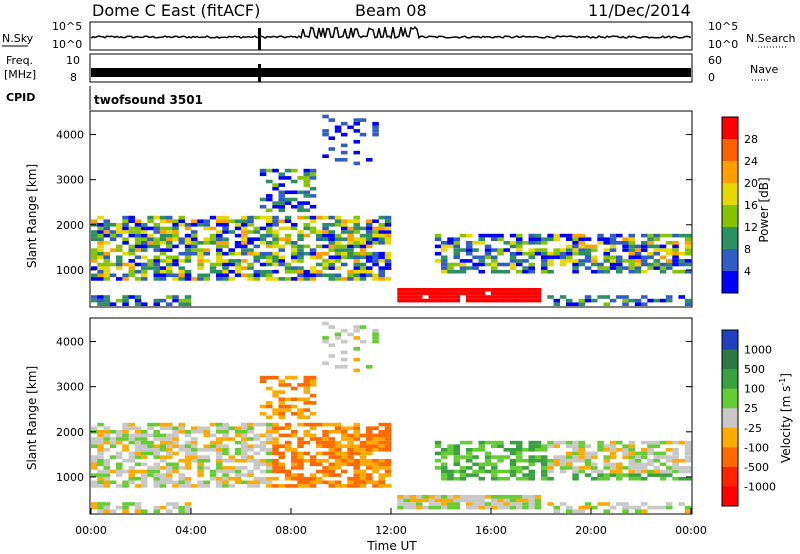 This screenshot has width=800, height=554. Describe the element at coordinates (391, 68) in the screenshot. I see `freq-frame` at that location.